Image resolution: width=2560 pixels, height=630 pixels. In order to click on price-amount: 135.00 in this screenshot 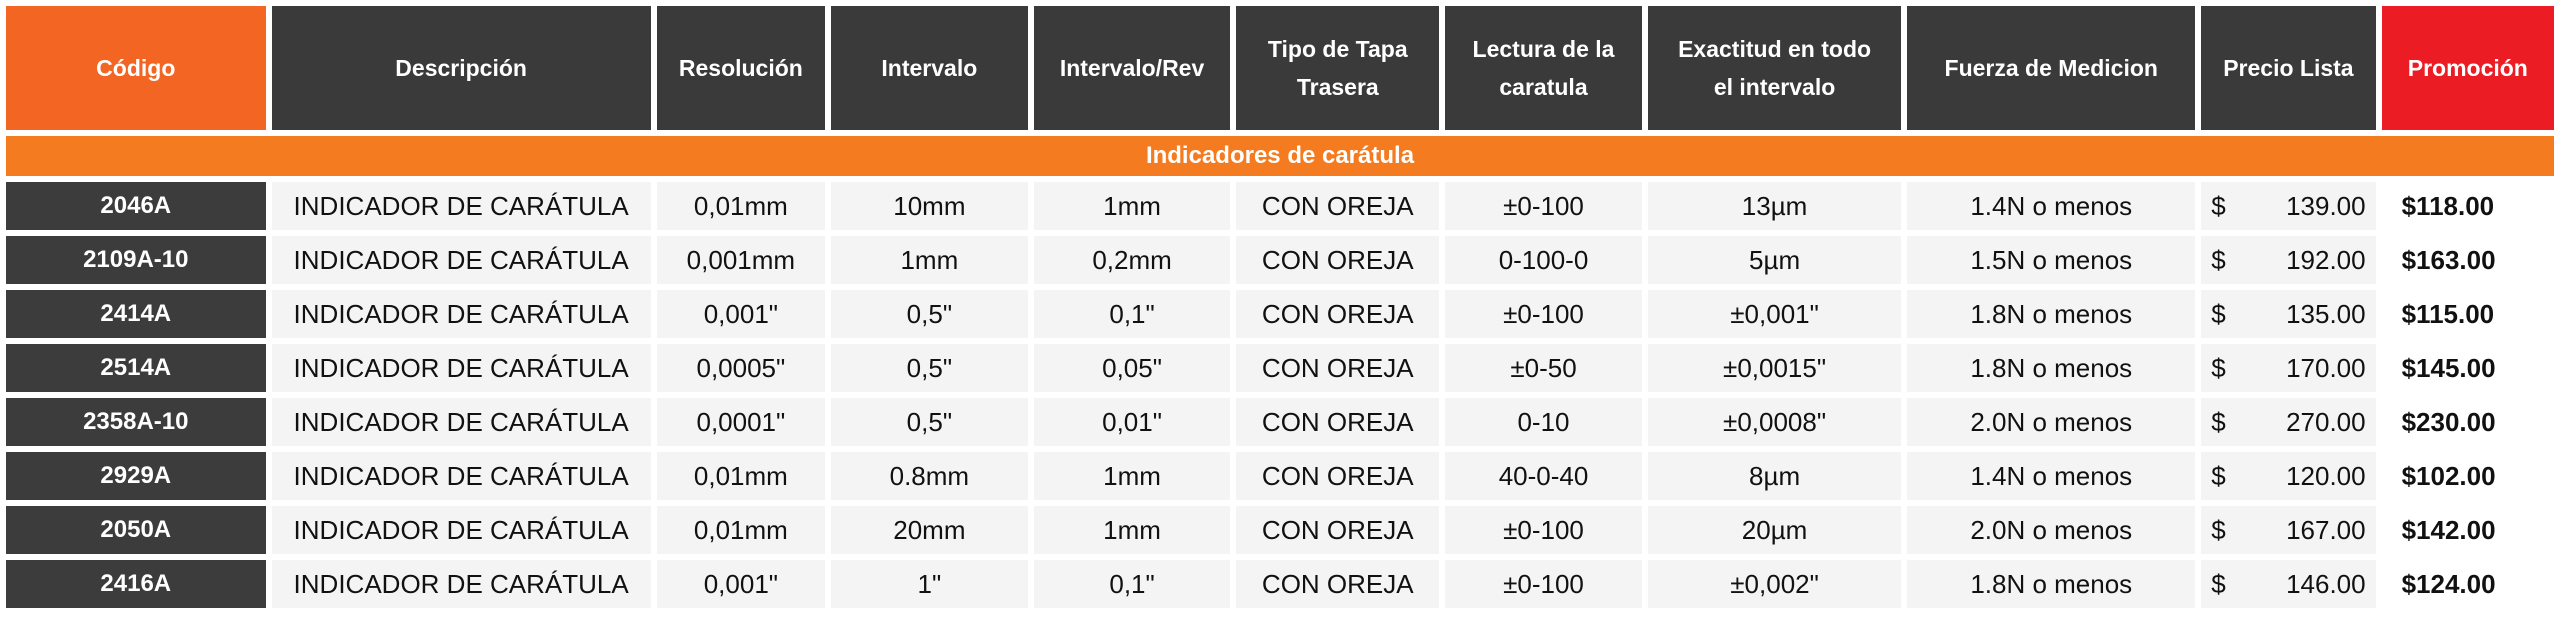, I will do `click(2326, 313)`.